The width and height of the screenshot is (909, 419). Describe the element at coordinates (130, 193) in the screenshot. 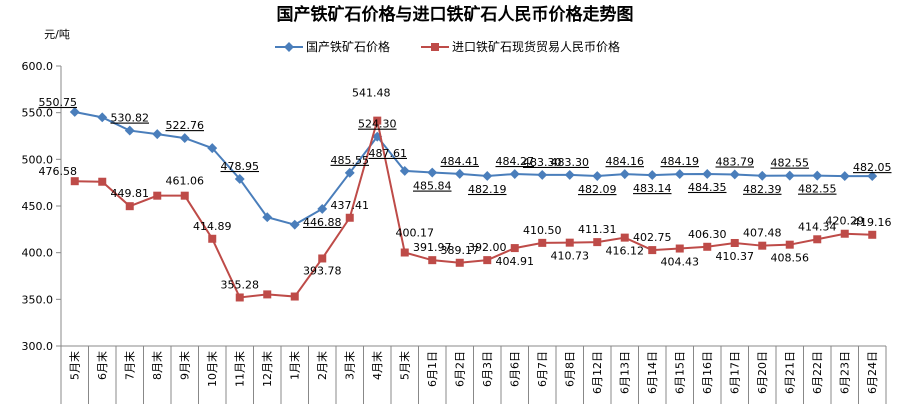

I see `data-label-imported: 449.81` at that location.